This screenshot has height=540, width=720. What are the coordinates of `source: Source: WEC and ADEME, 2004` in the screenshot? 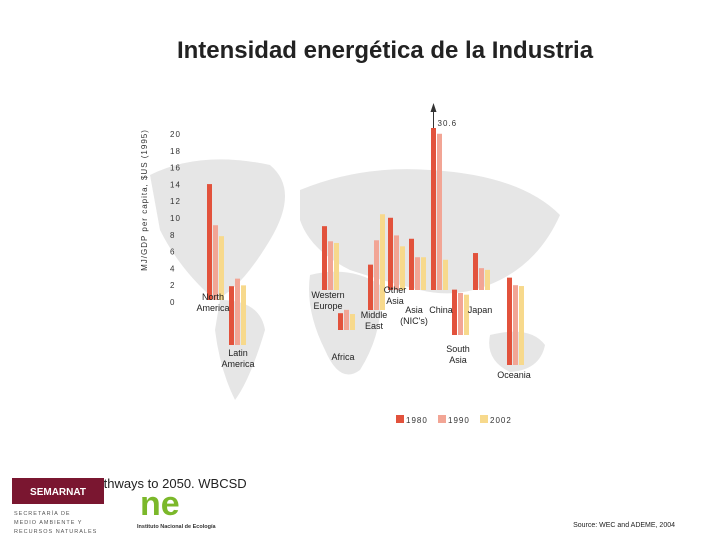 It's located at (624, 525).